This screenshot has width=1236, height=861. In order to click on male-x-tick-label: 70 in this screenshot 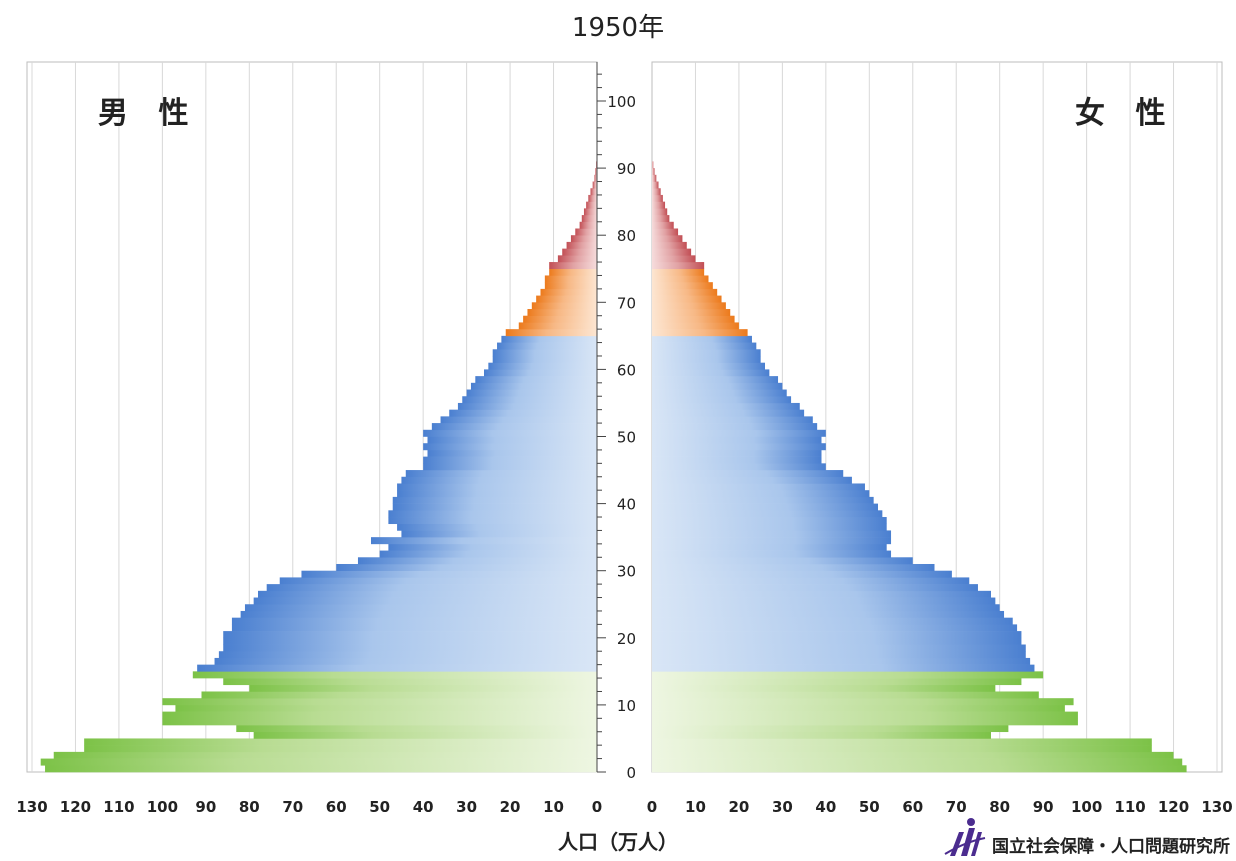, I will do `click(292, 807)`.